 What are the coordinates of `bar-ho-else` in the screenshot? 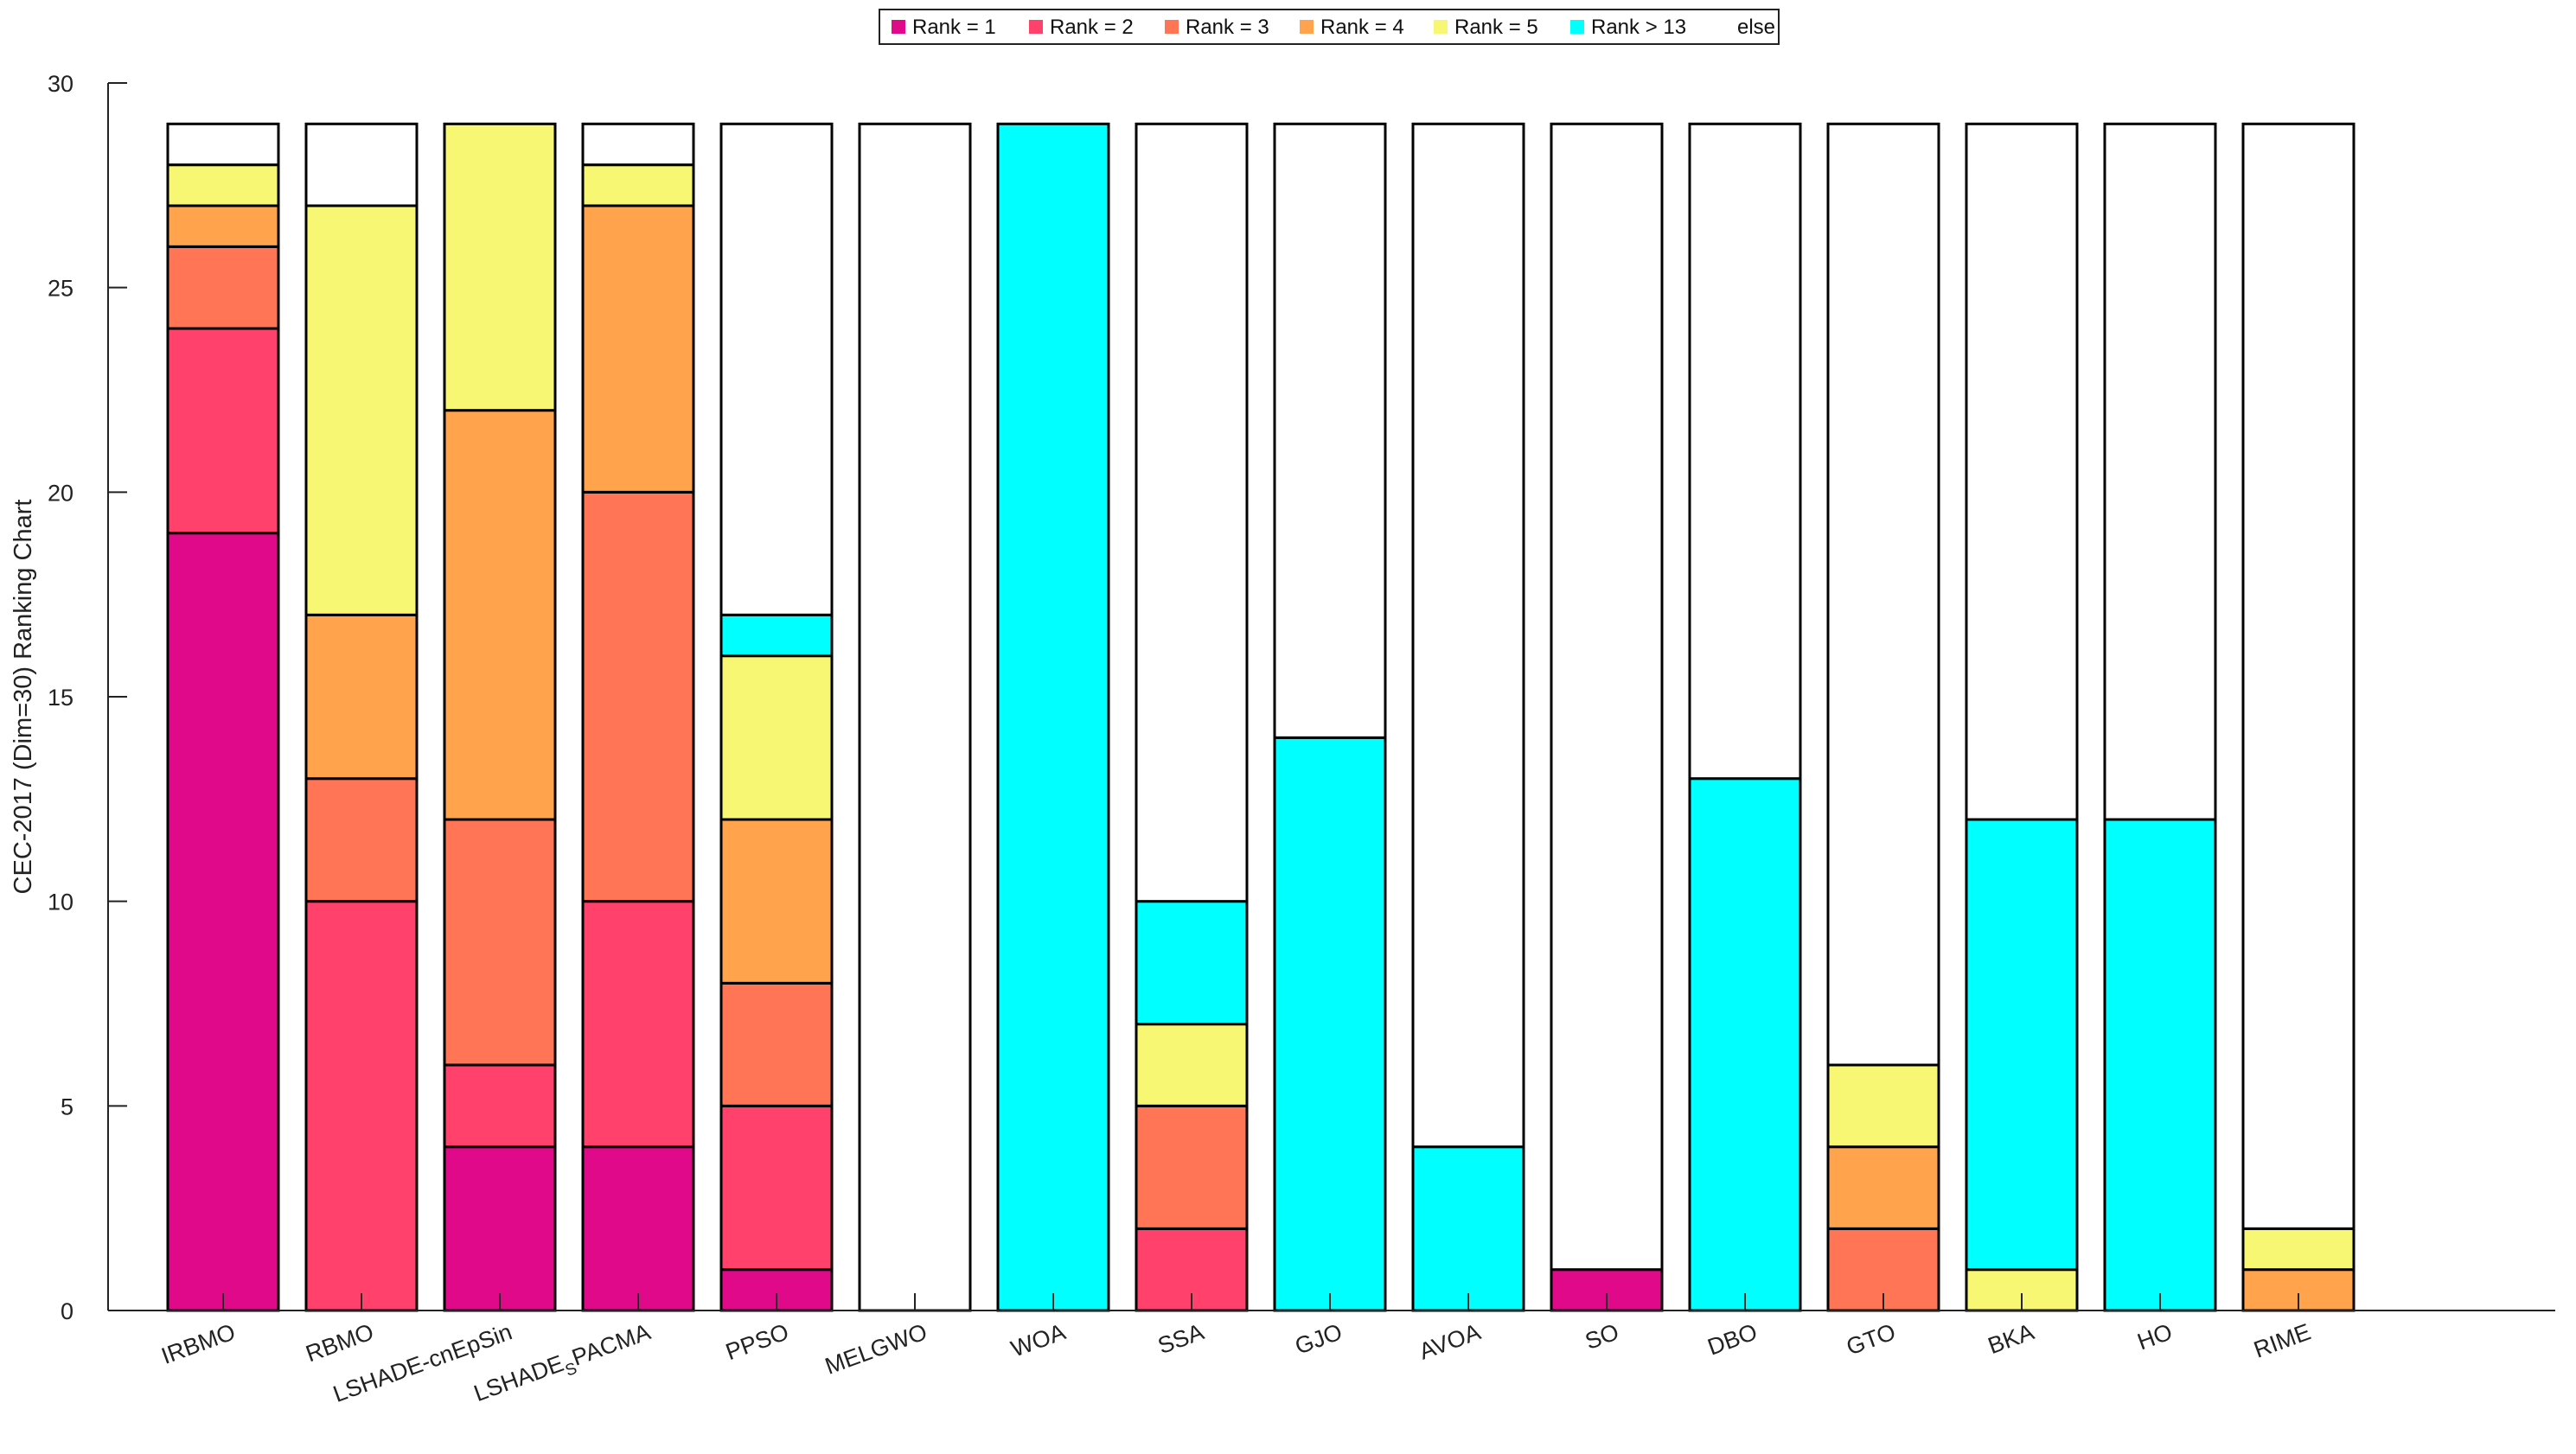 It's located at (2160, 471).